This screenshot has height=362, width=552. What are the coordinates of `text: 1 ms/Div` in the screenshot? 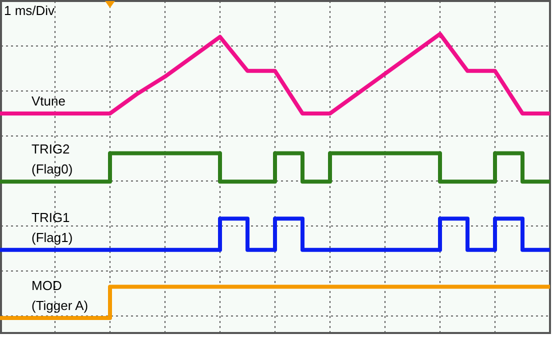 It's located at (30, 10).